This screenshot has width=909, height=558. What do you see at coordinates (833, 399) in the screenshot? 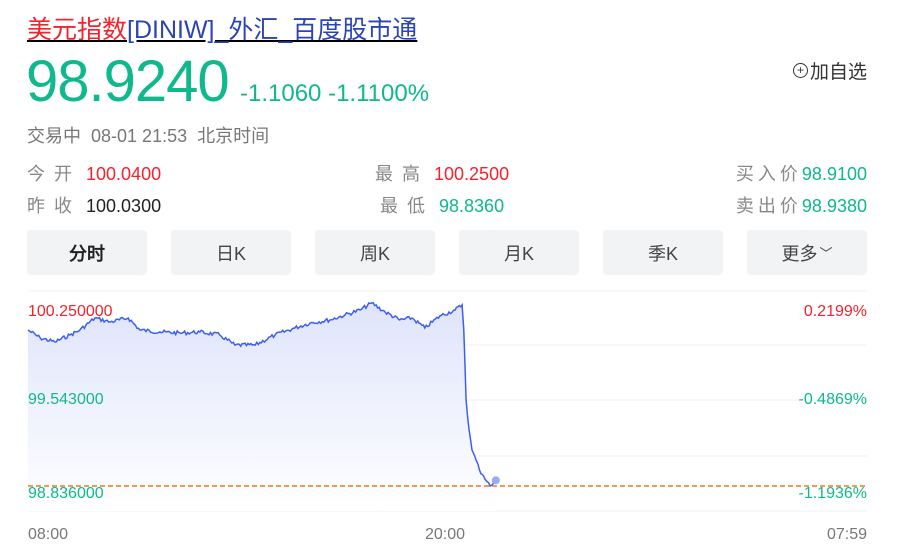
I see `y-right-tick: -0.4869%` at bounding box center [833, 399].